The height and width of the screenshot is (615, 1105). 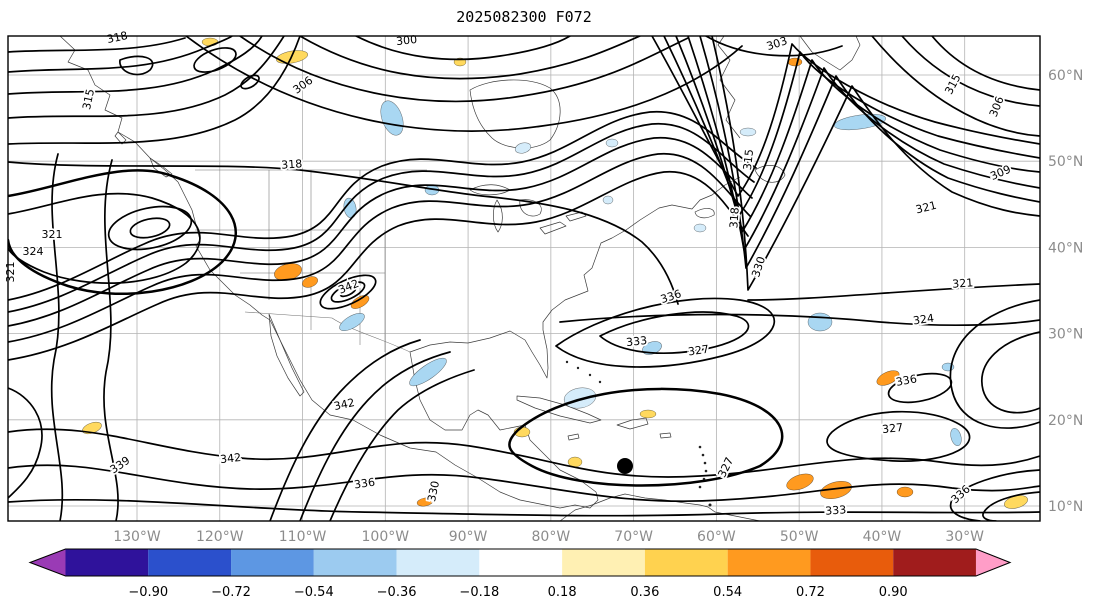 I want to click on colorbar-outline, so click(x=520, y=562).